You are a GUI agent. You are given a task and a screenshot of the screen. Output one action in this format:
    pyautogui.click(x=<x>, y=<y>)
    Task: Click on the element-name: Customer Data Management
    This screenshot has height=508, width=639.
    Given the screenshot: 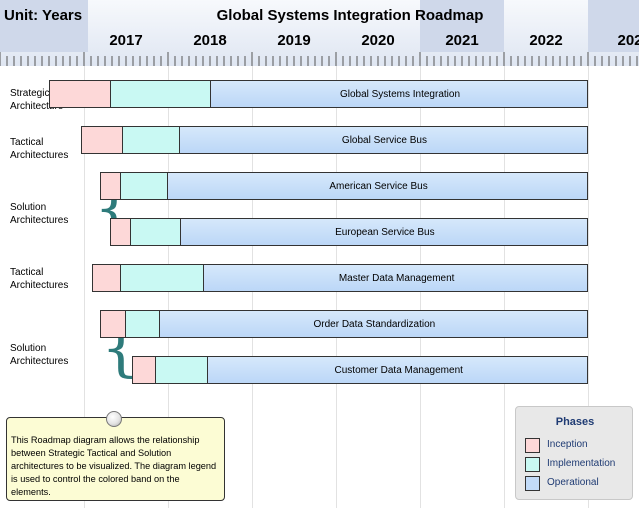 What is the action you would take?
    pyautogui.click(x=398, y=370)
    